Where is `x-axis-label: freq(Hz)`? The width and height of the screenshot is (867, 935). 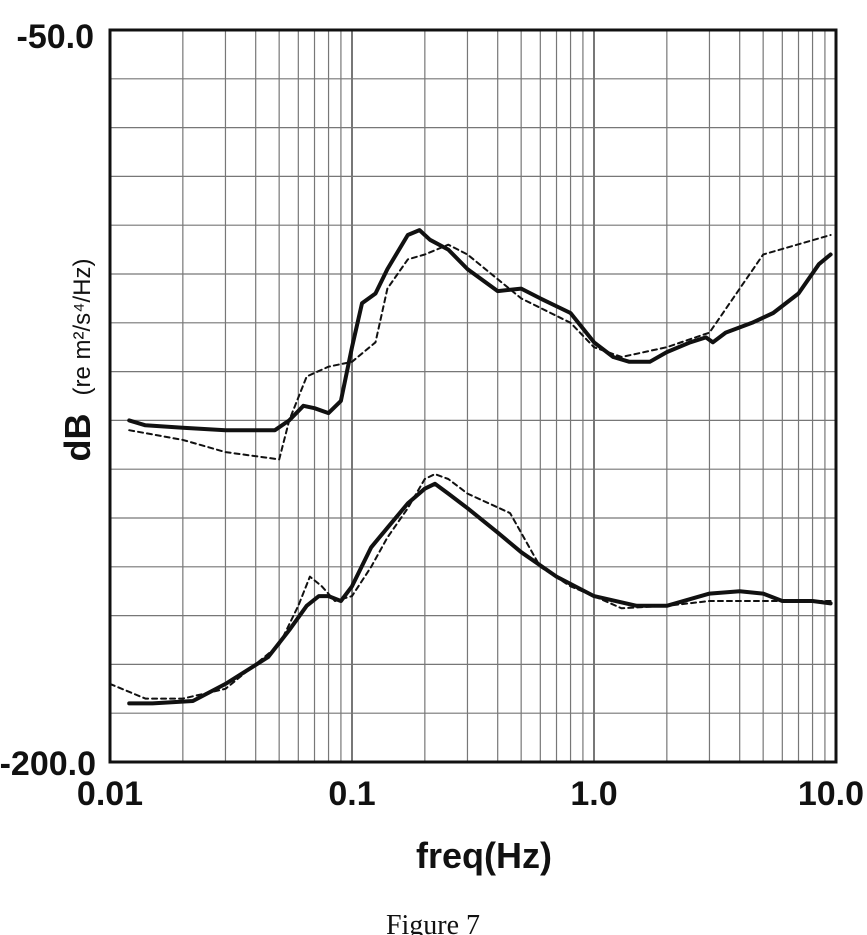
x-axis-label: freq(Hz) is located at coordinates (484, 855).